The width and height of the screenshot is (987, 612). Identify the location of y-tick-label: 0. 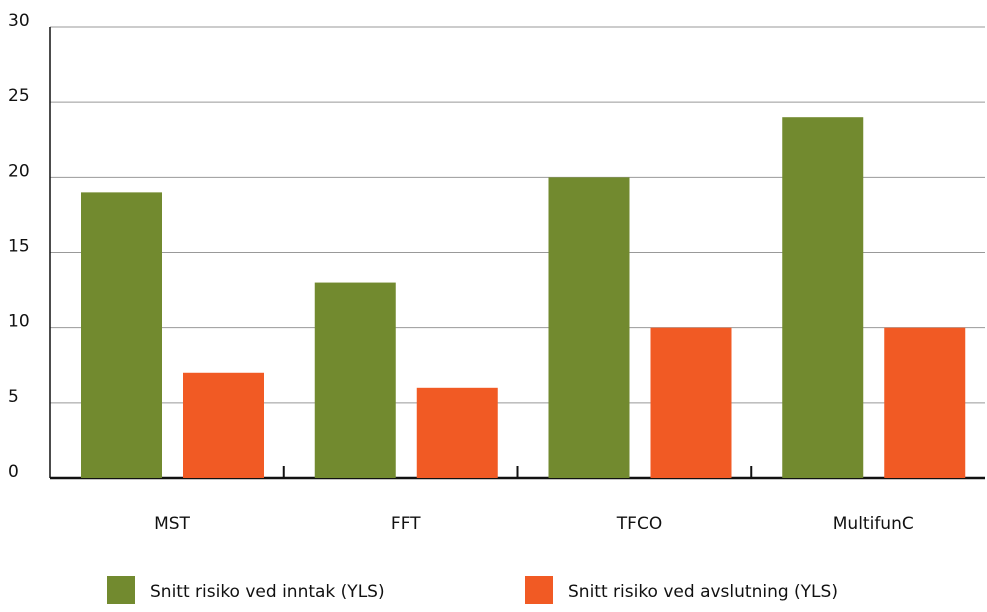
(13, 472).